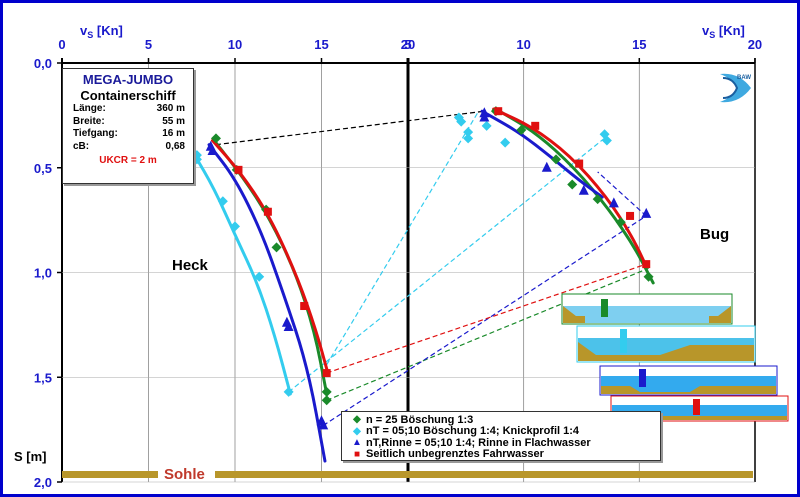 Image resolution: width=800 pixels, height=497 pixels. I want to click on bug-label: Bug, so click(714, 234).